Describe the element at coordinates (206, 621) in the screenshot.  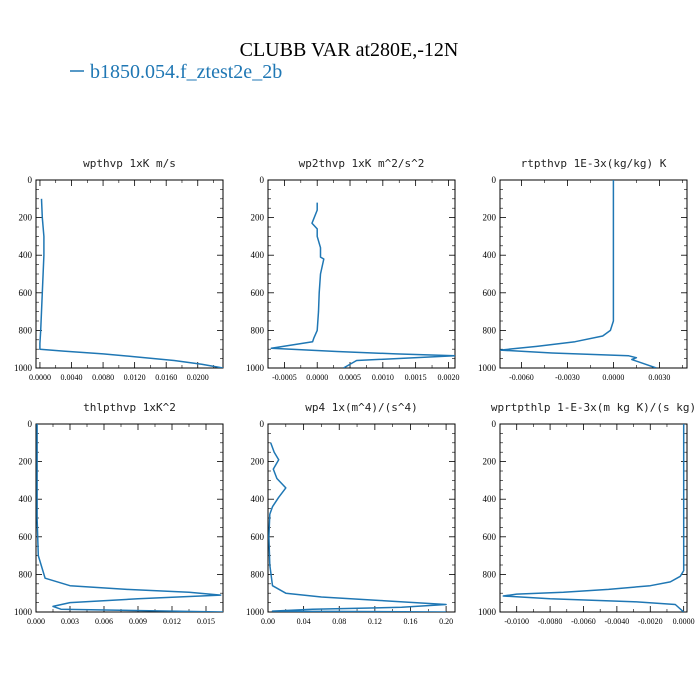
I see `x-tick-label: 0.015` at that location.